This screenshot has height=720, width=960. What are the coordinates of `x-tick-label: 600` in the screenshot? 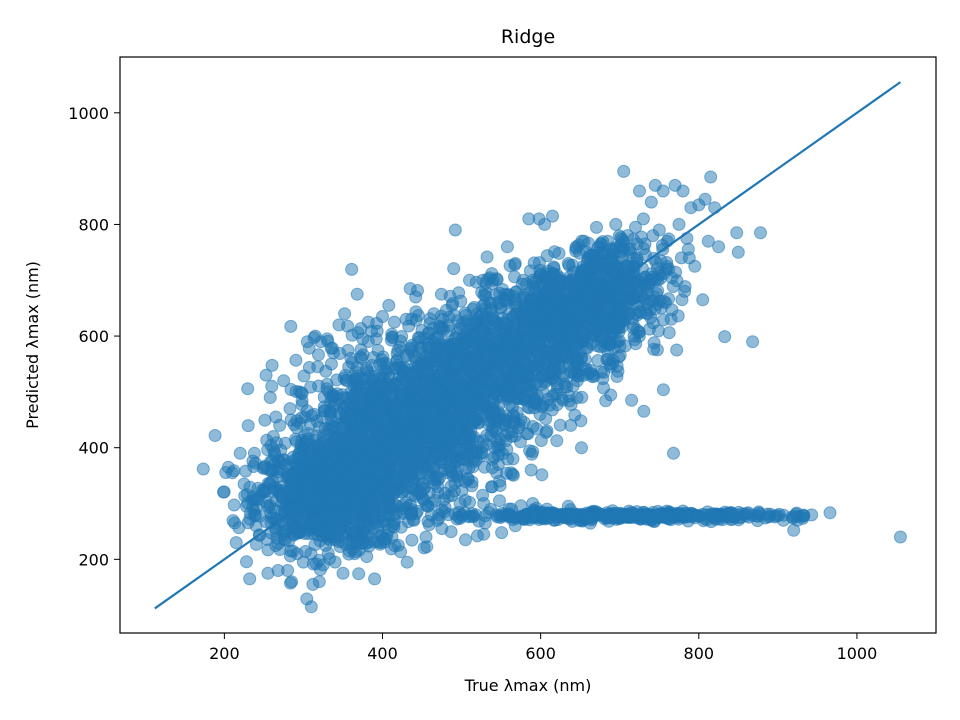 It's located at (540, 653).